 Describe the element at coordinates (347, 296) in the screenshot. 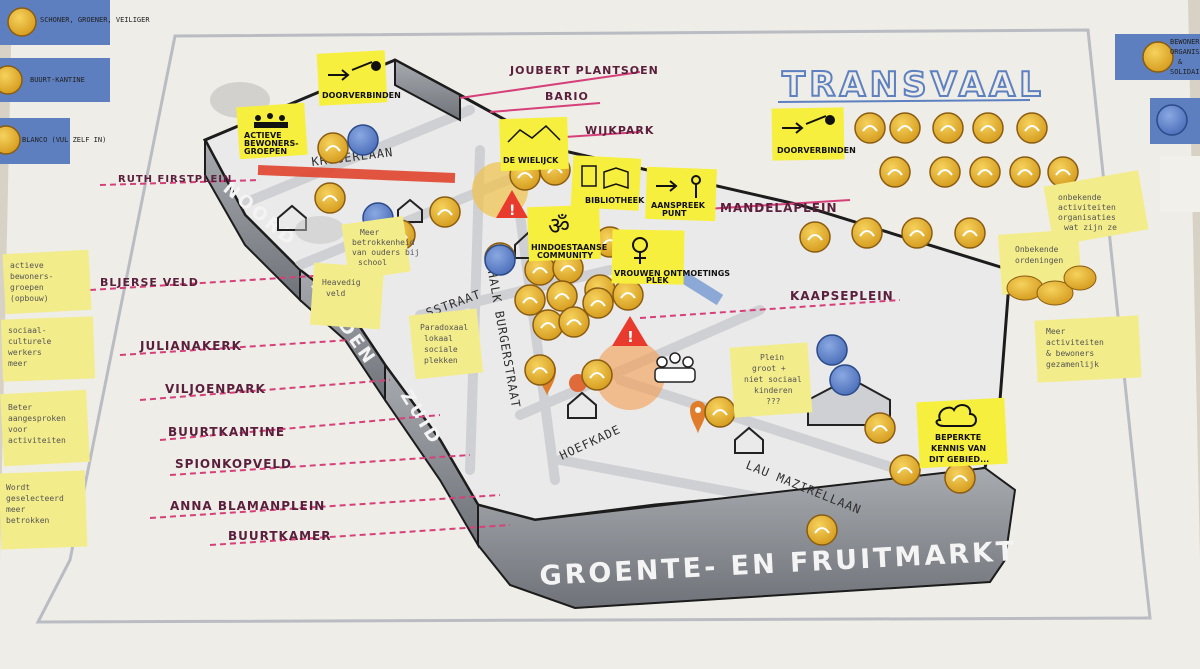

I see `note-heavedig-veld: Heavedig veld` at that location.